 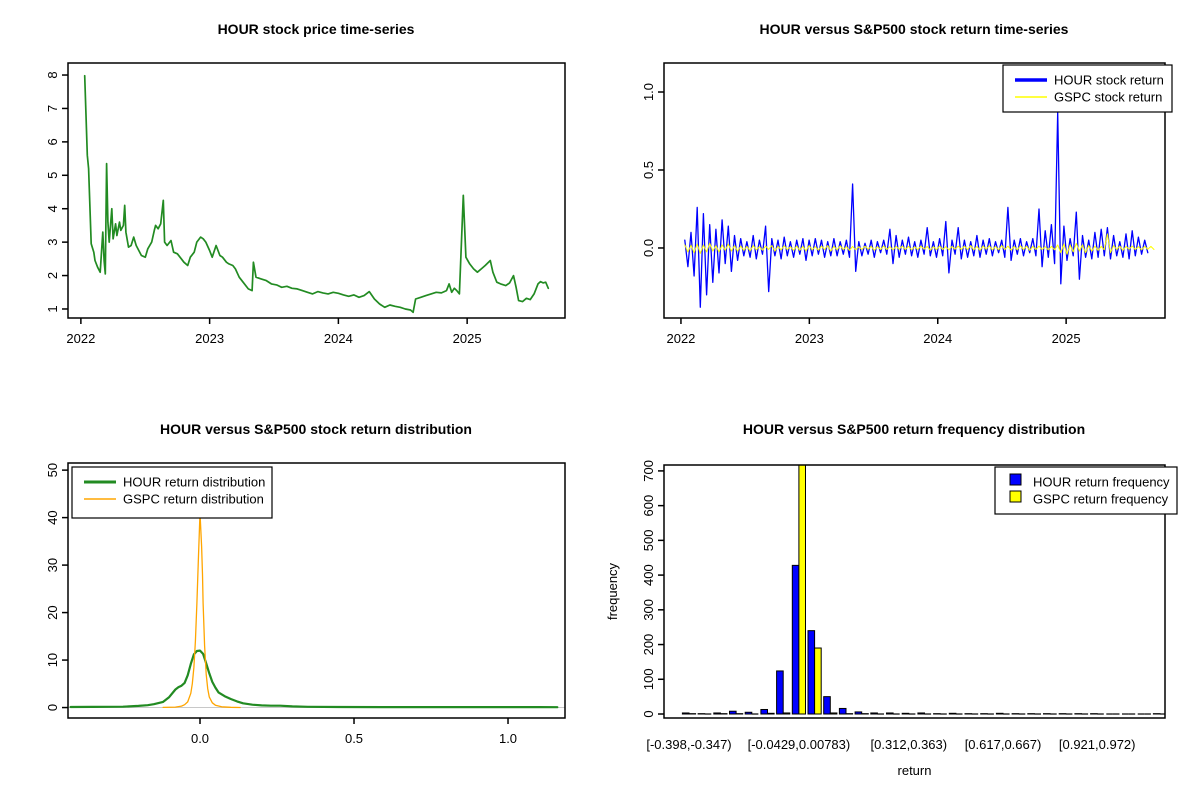 What do you see at coordinates (648, 679) in the screenshot?
I see `y-tick-label: 100` at bounding box center [648, 679].